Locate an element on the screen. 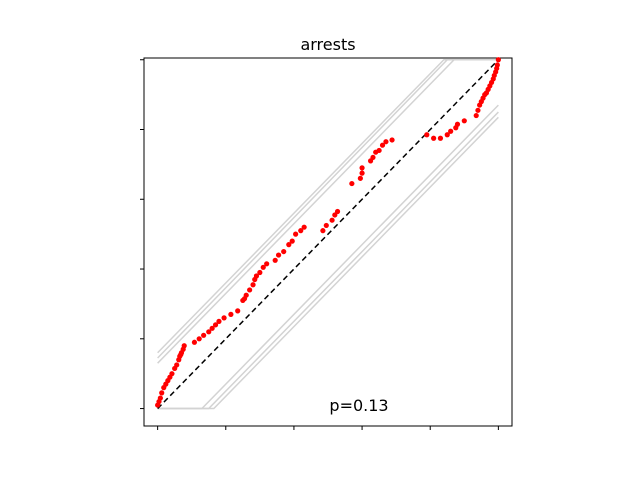  p-value-annotation: p=0.13 is located at coordinates (358, 405).